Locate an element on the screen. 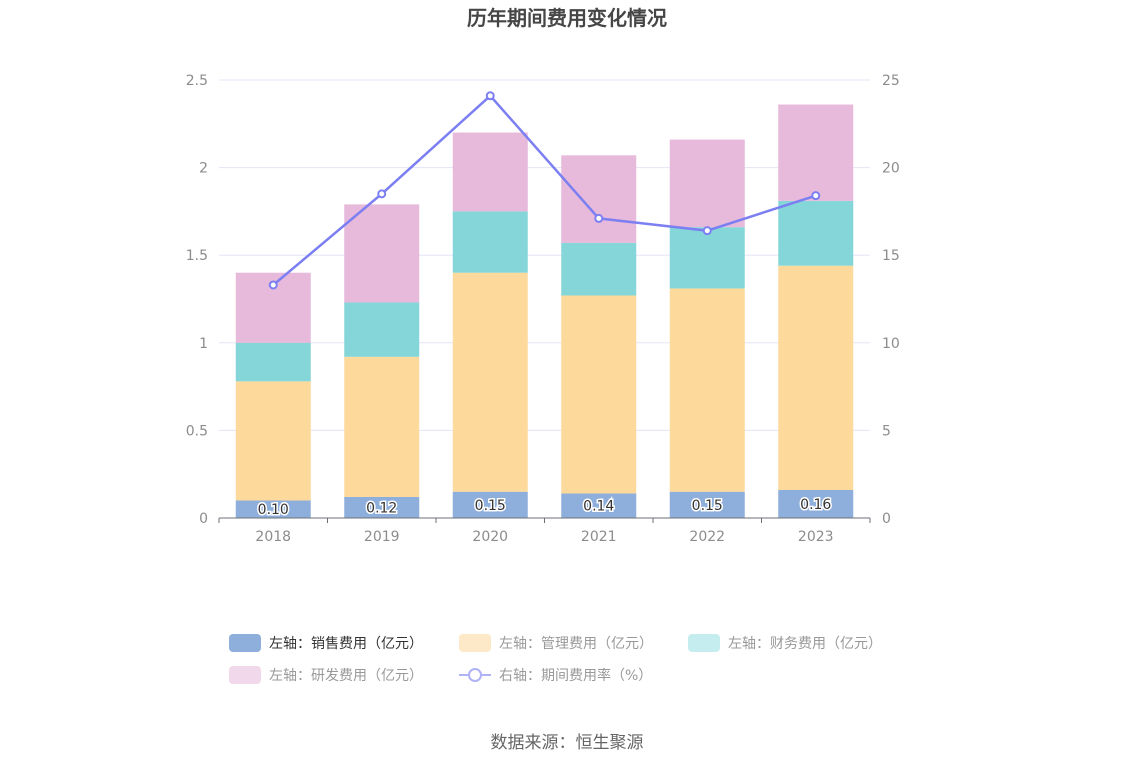 The image size is (1134, 766). legend-item: 左轴：财务费用（亿元） is located at coordinates (785, 643).